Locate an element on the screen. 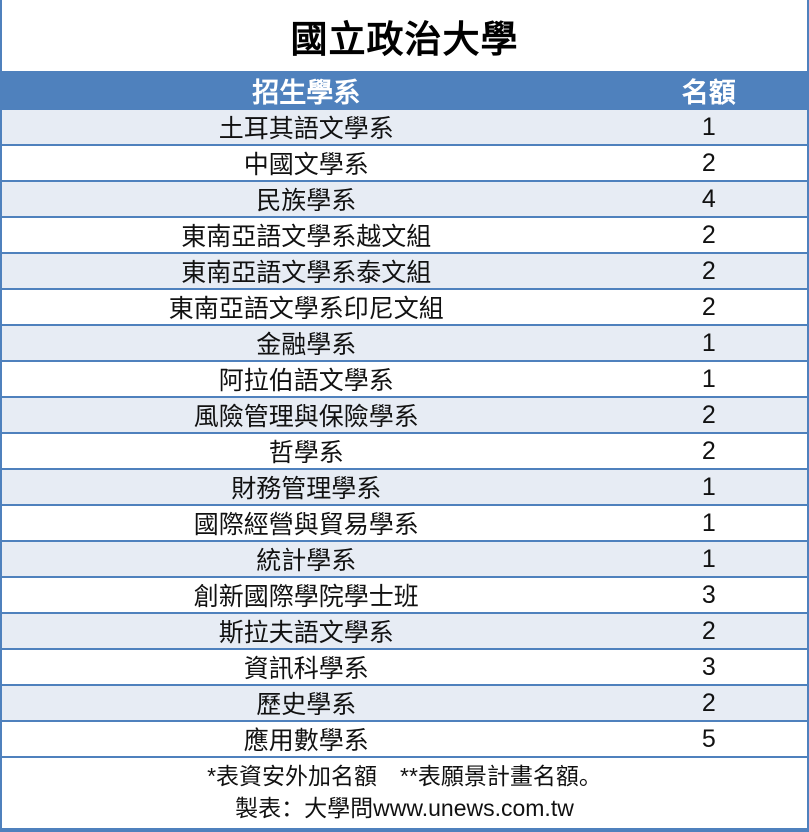 Image resolution: width=809 pixels, height=832 pixels. quota-cell: 5 is located at coordinates (708, 738).